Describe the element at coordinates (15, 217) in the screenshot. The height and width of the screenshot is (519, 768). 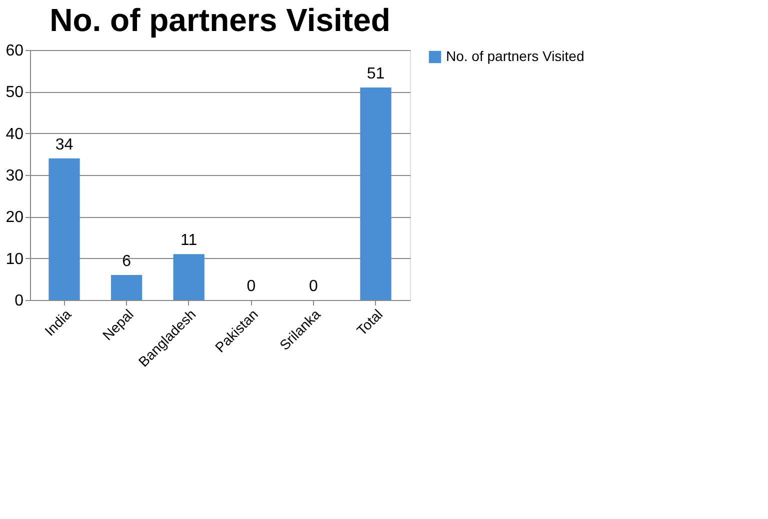
I see `y-tick-label: 20` at that location.